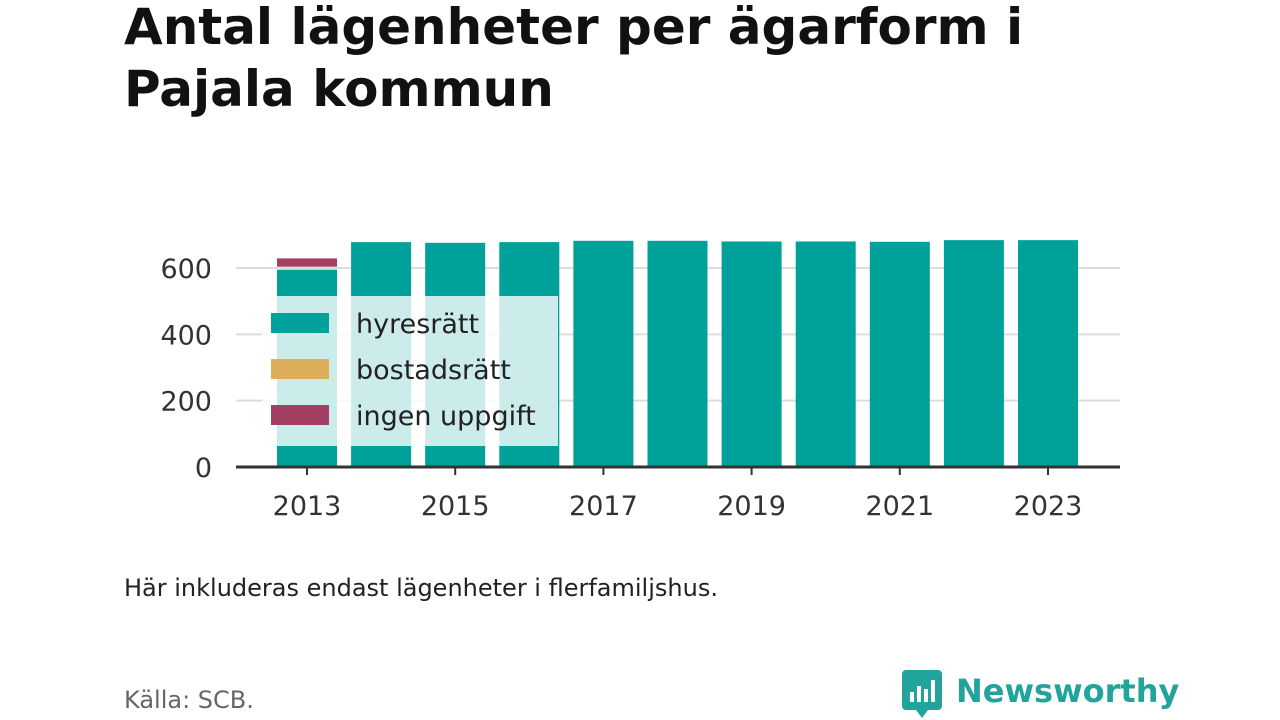 The height and width of the screenshot is (720, 1280). What do you see at coordinates (203, 468) in the screenshot?
I see `y-tick-label: 0` at bounding box center [203, 468].